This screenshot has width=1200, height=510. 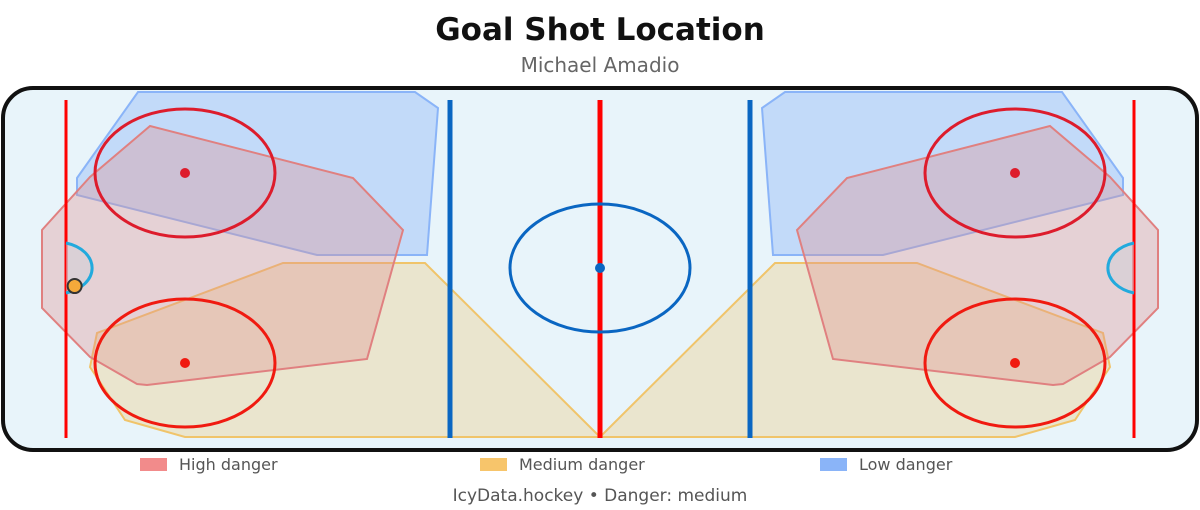 I want to click on legend-swatch-medium, so click(x=493, y=464).